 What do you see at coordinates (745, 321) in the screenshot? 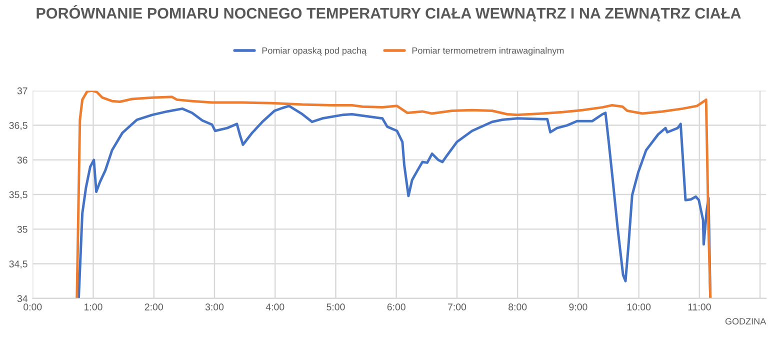
I see `x-axis-title: GODZINA` at bounding box center [745, 321].